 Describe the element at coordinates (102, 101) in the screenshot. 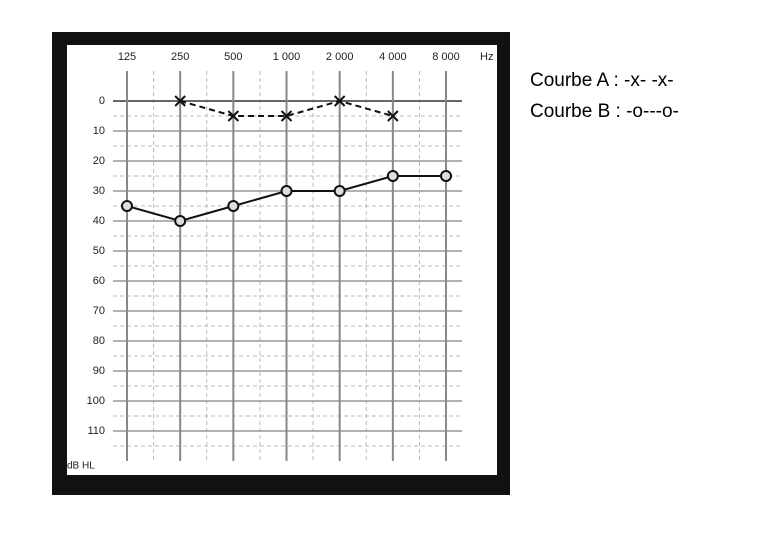

I see `y-tick-label: 0` at that location.